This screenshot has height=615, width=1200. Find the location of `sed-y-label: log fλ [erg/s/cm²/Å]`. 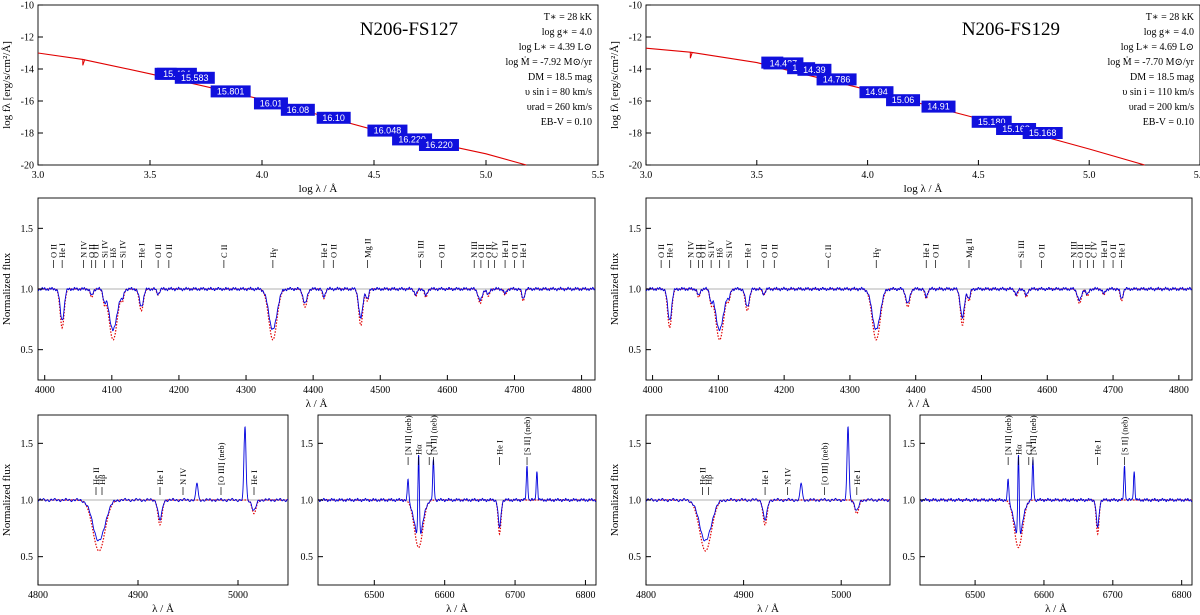

sed-y-label: log fλ [erg/s/cm²/Å] is located at coordinates (615, 85).